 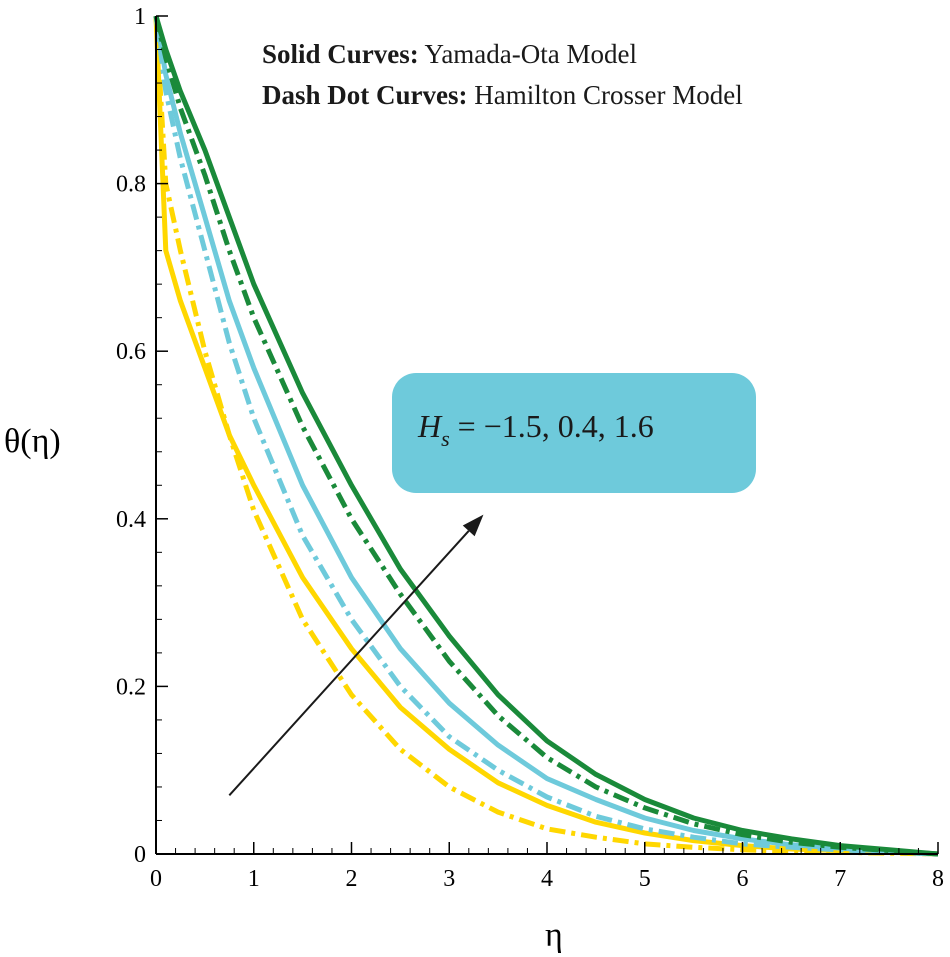 What do you see at coordinates (131, 687) in the screenshot?
I see `y-tick-label-0.2: 0.2` at bounding box center [131, 687].